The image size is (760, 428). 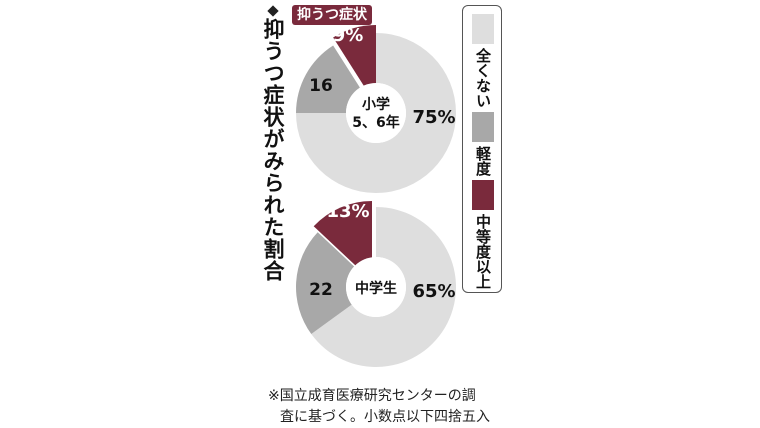 What do you see at coordinates (433, 291) in the screenshot?
I see `value-label-none-2: 65%` at bounding box center [433, 291].